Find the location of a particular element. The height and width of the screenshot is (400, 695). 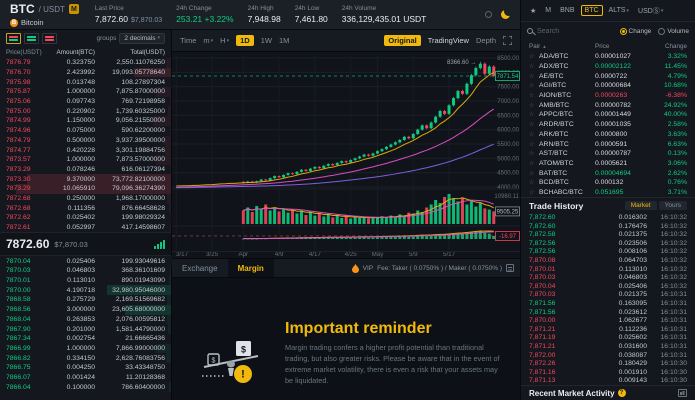

header-pair: Pair is located at coordinates (535, 46).